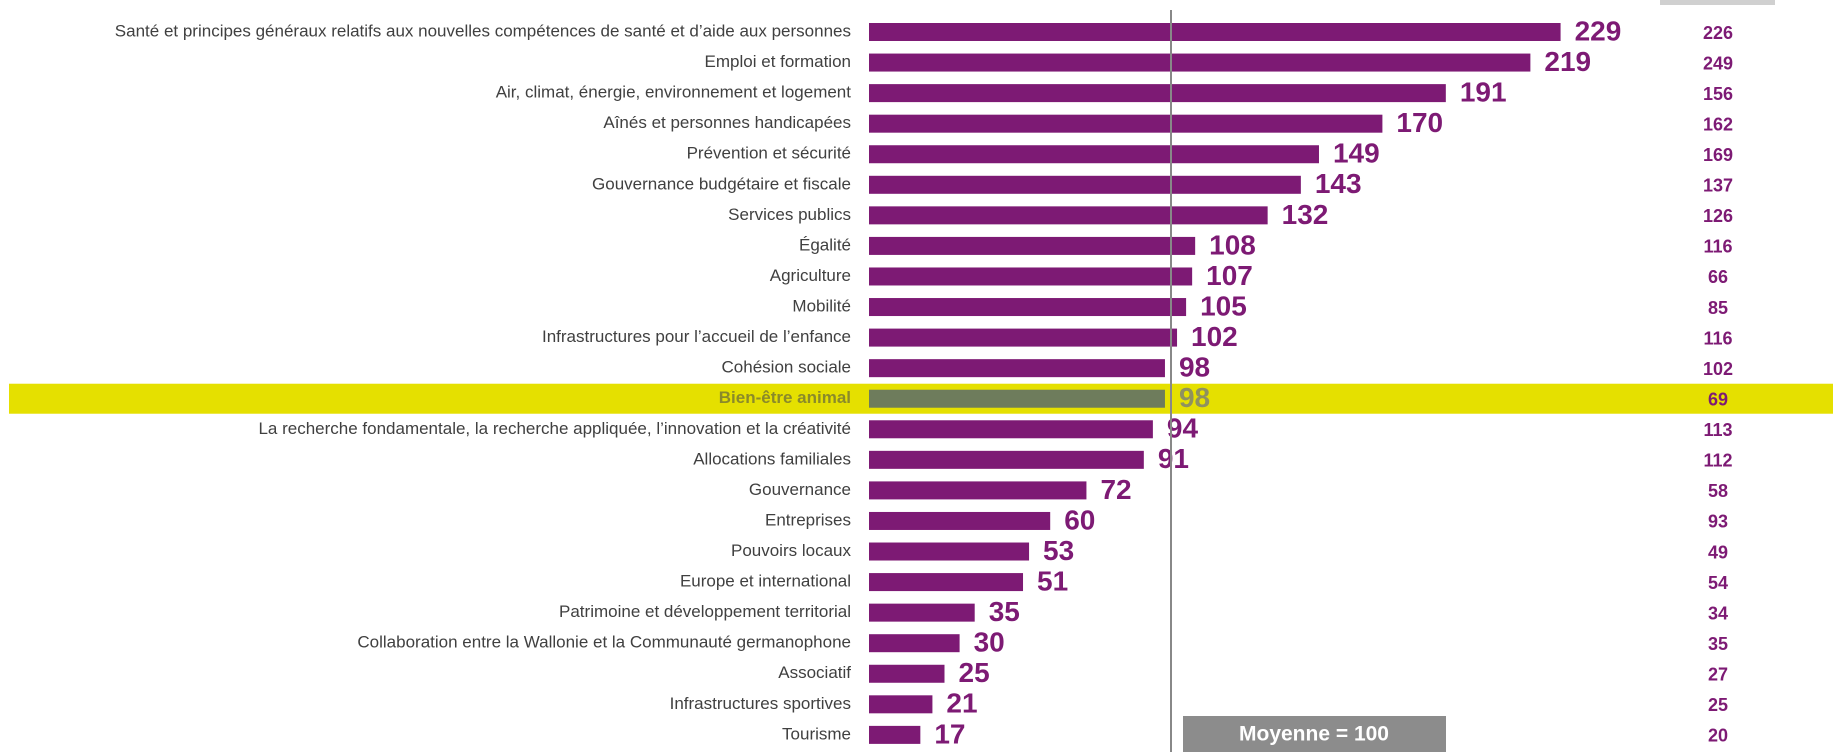 This screenshot has height=752, width=1833. I want to click on secondary-value: 66, so click(1718, 277).